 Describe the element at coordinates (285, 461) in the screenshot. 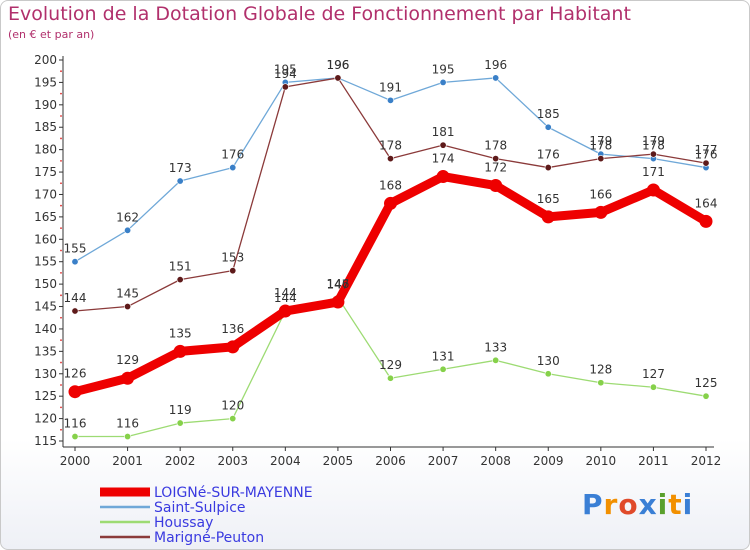

I see `x-tick-label: 2004` at that location.